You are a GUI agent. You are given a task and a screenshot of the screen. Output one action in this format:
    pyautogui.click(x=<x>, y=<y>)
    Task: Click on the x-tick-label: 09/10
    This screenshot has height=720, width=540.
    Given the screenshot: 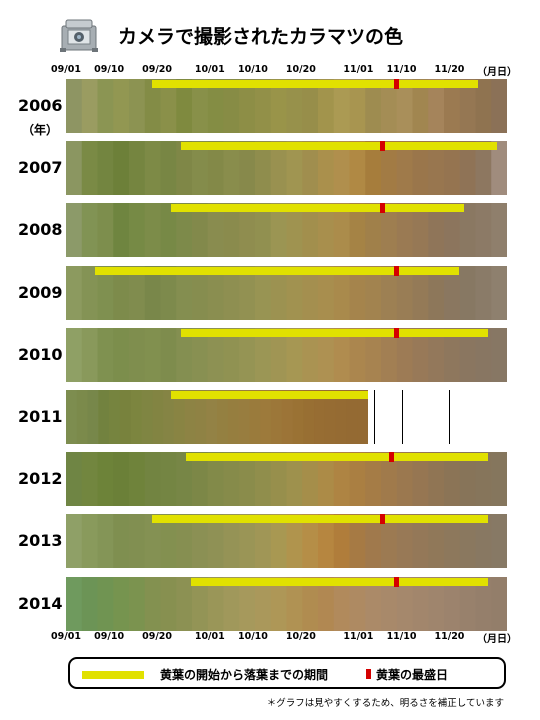 What is the action you would take?
    pyautogui.click(x=109, y=69)
    